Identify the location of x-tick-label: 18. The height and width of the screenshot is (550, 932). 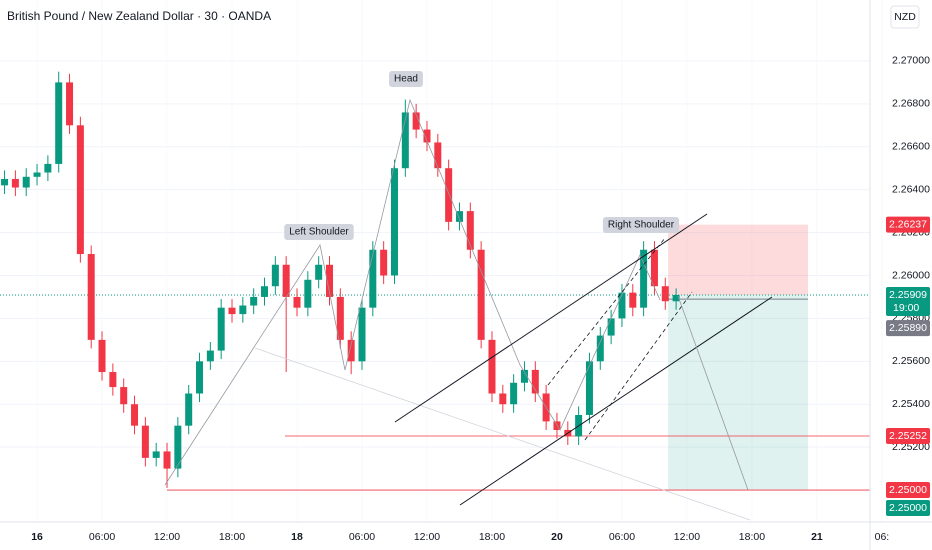
(297, 537).